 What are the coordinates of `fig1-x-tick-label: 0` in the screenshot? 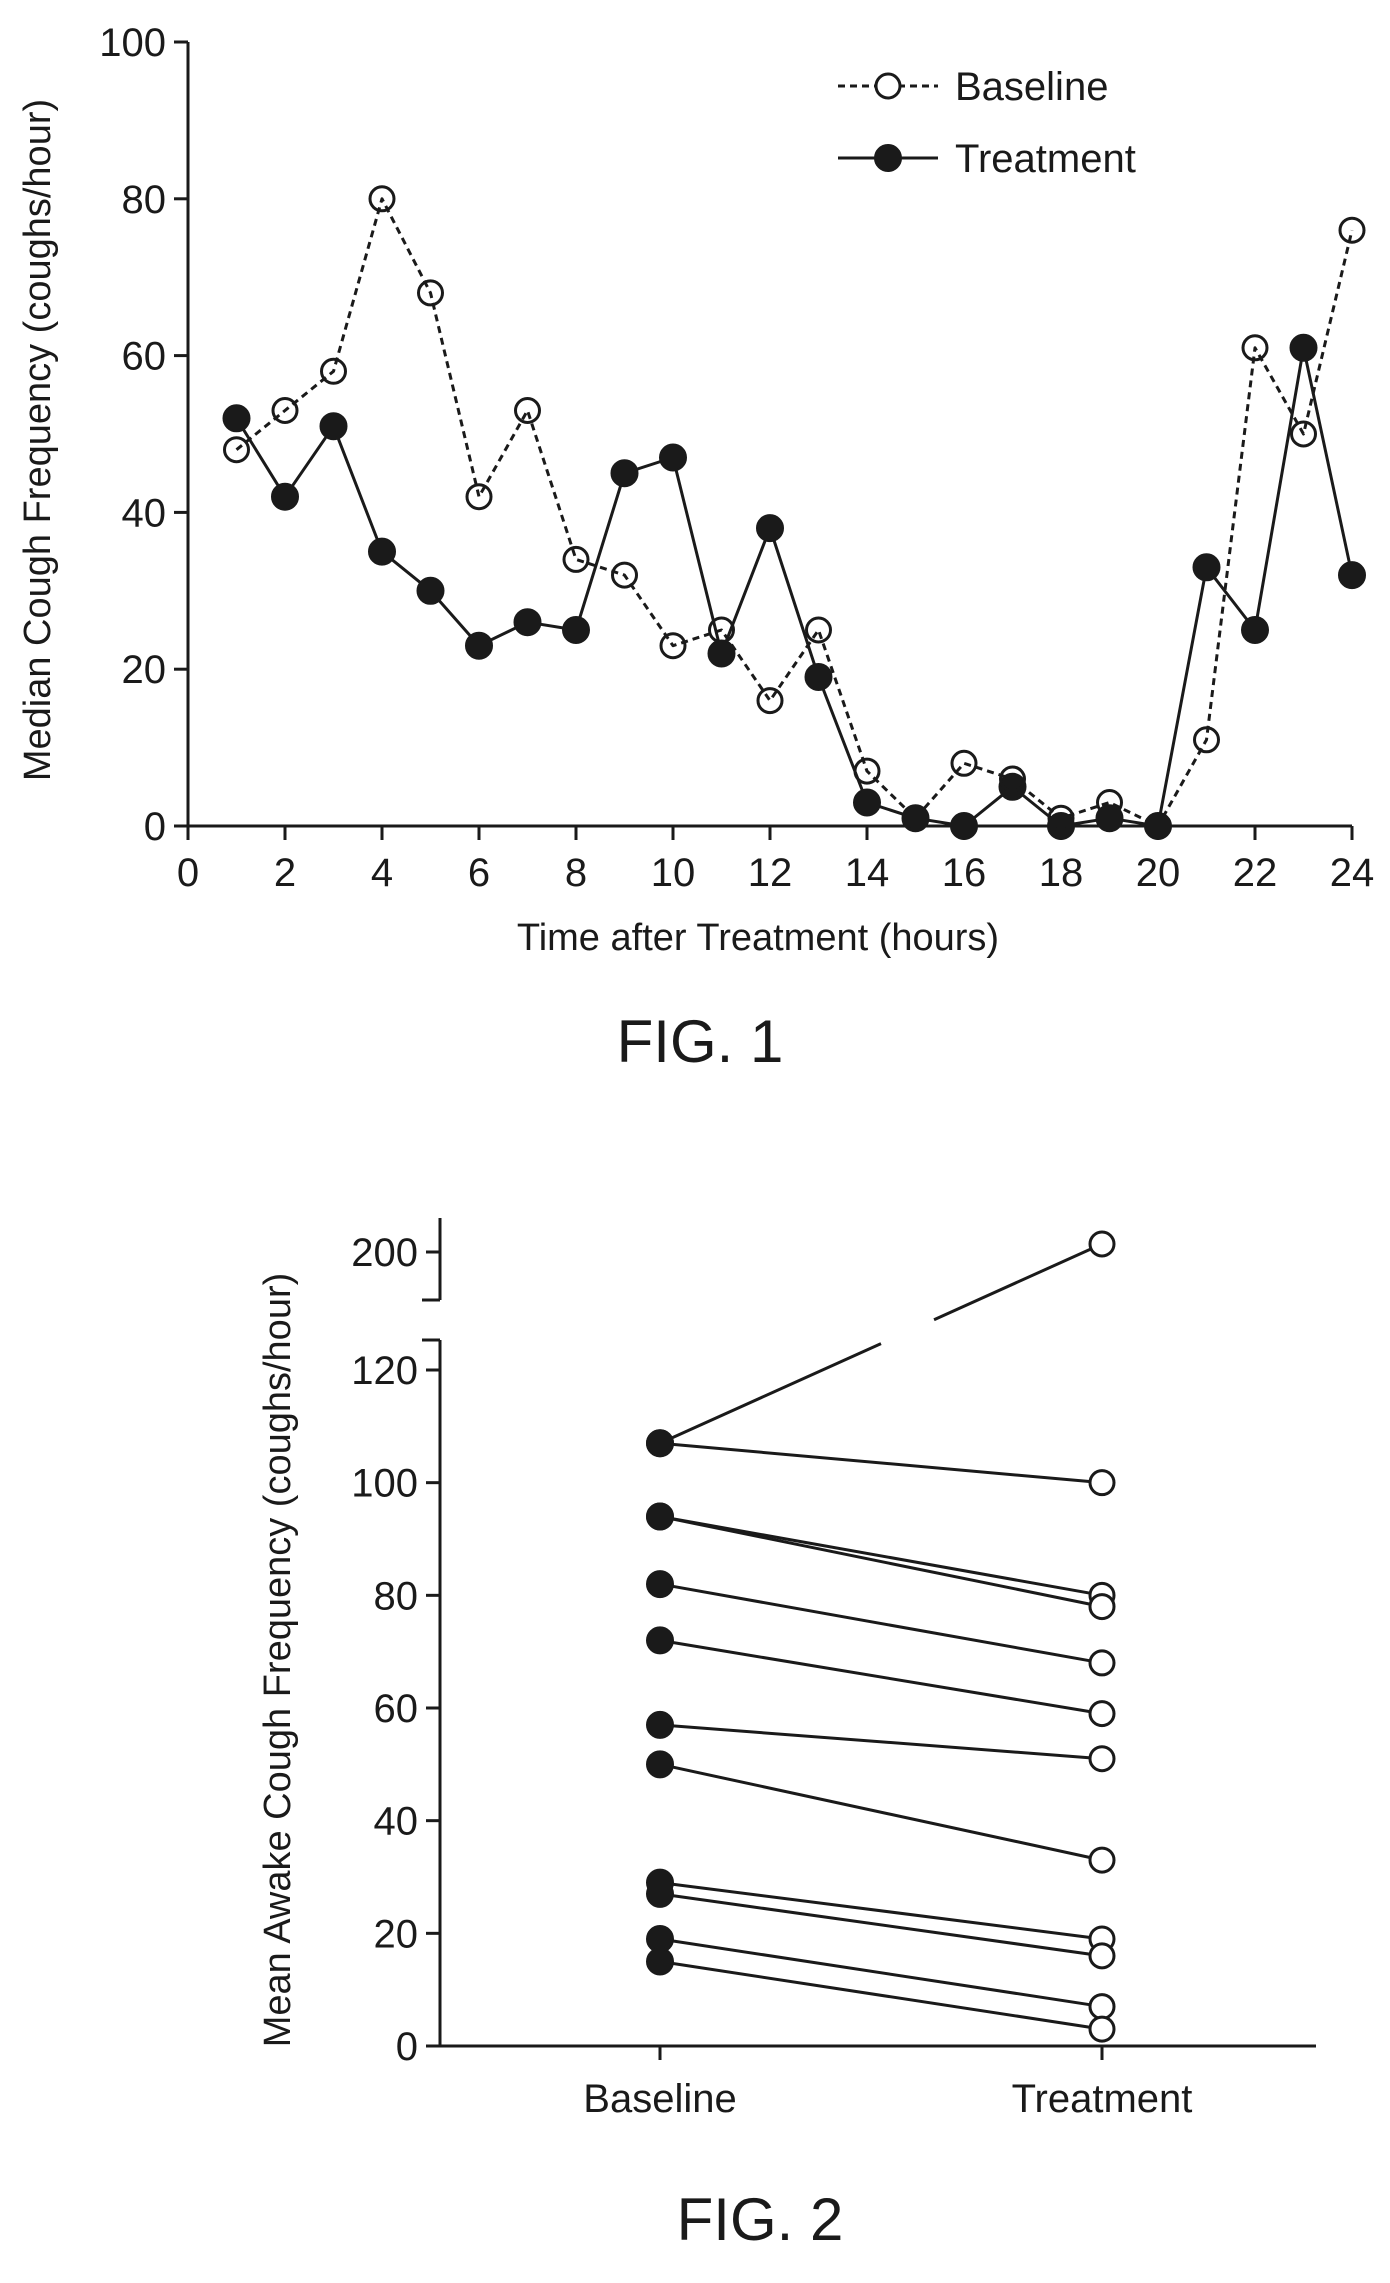 It's located at (188, 873).